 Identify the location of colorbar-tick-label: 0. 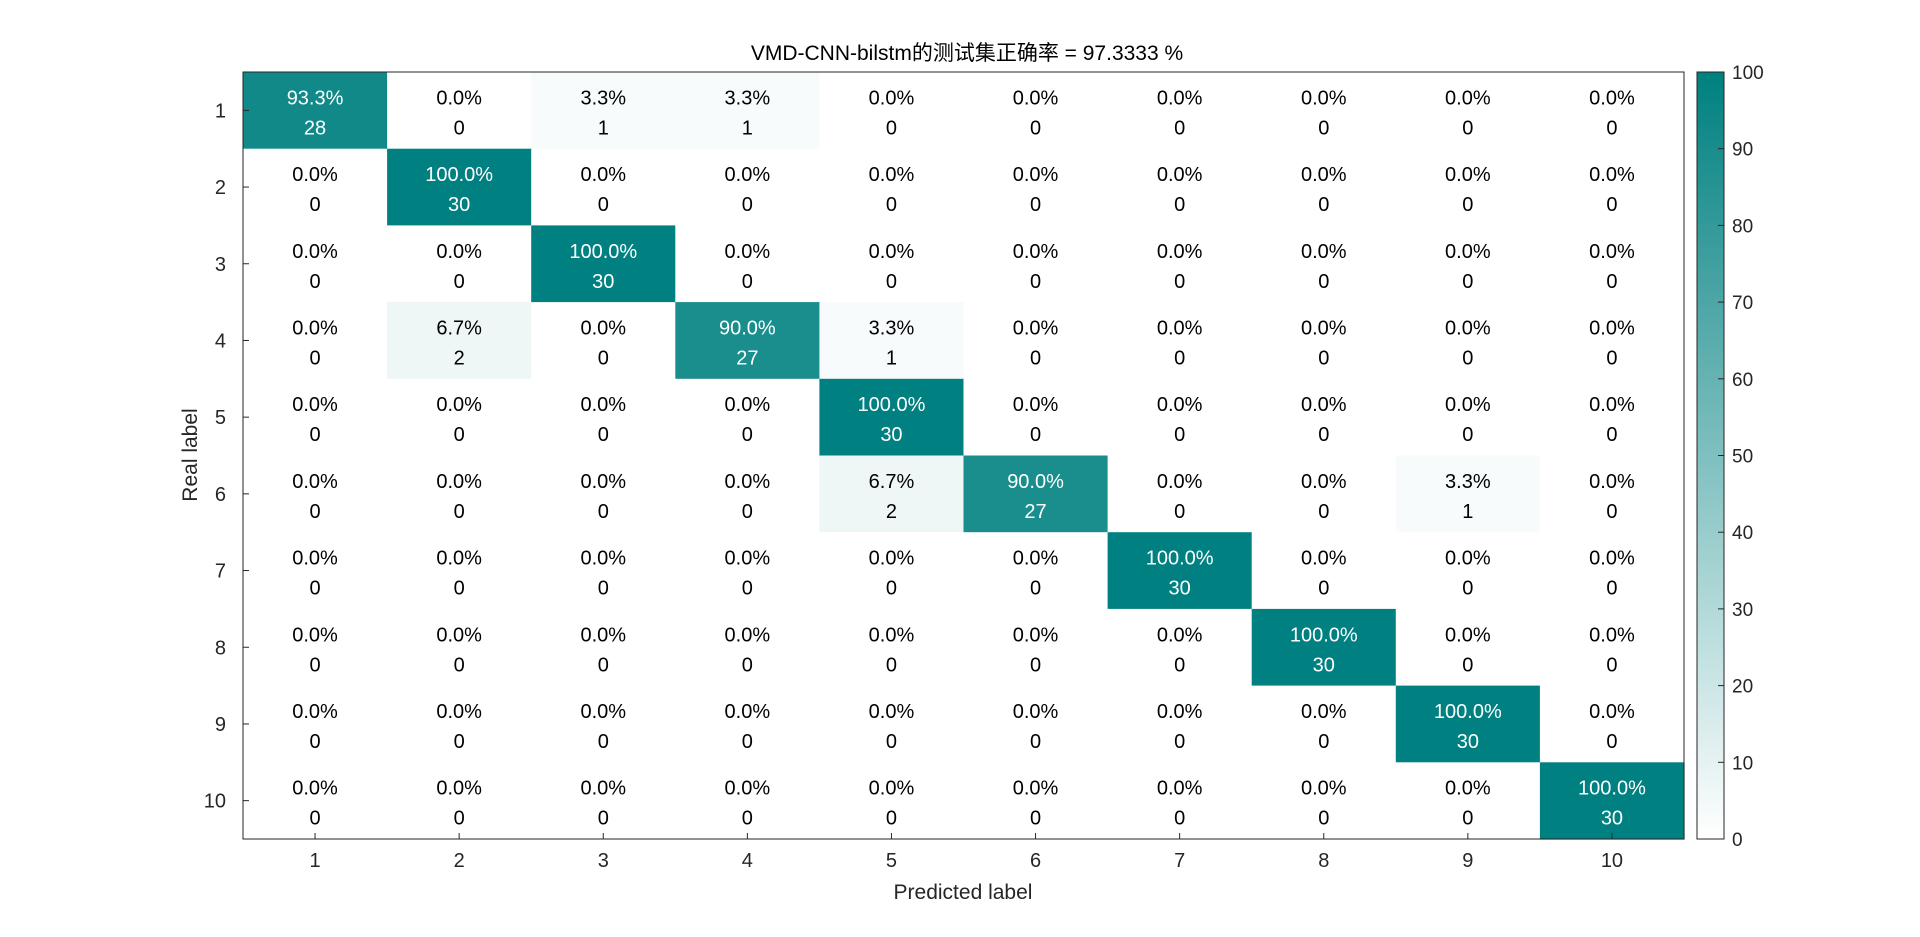
(1737, 840).